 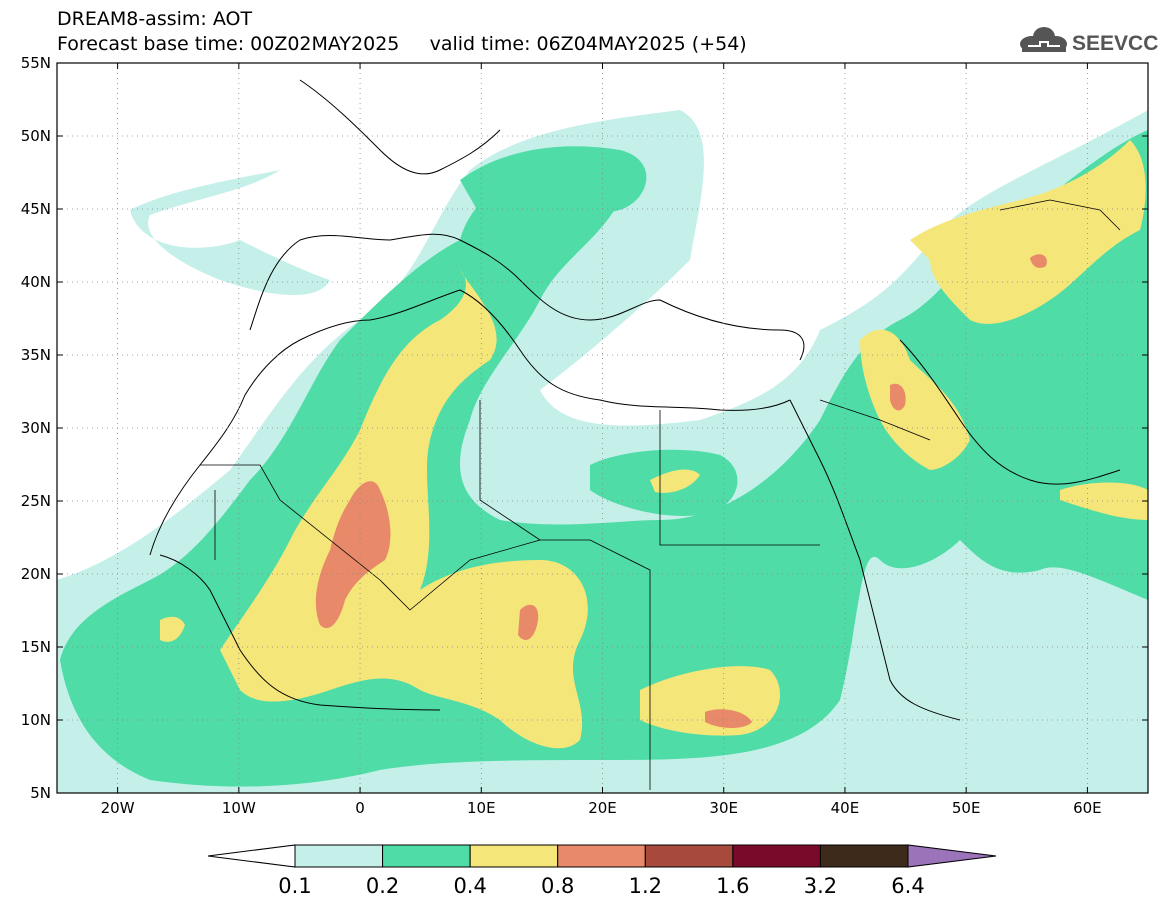 What do you see at coordinates (1087, 808) in the screenshot?
I see `x-tick-label: 60E` at bounding box center [1087, 808].